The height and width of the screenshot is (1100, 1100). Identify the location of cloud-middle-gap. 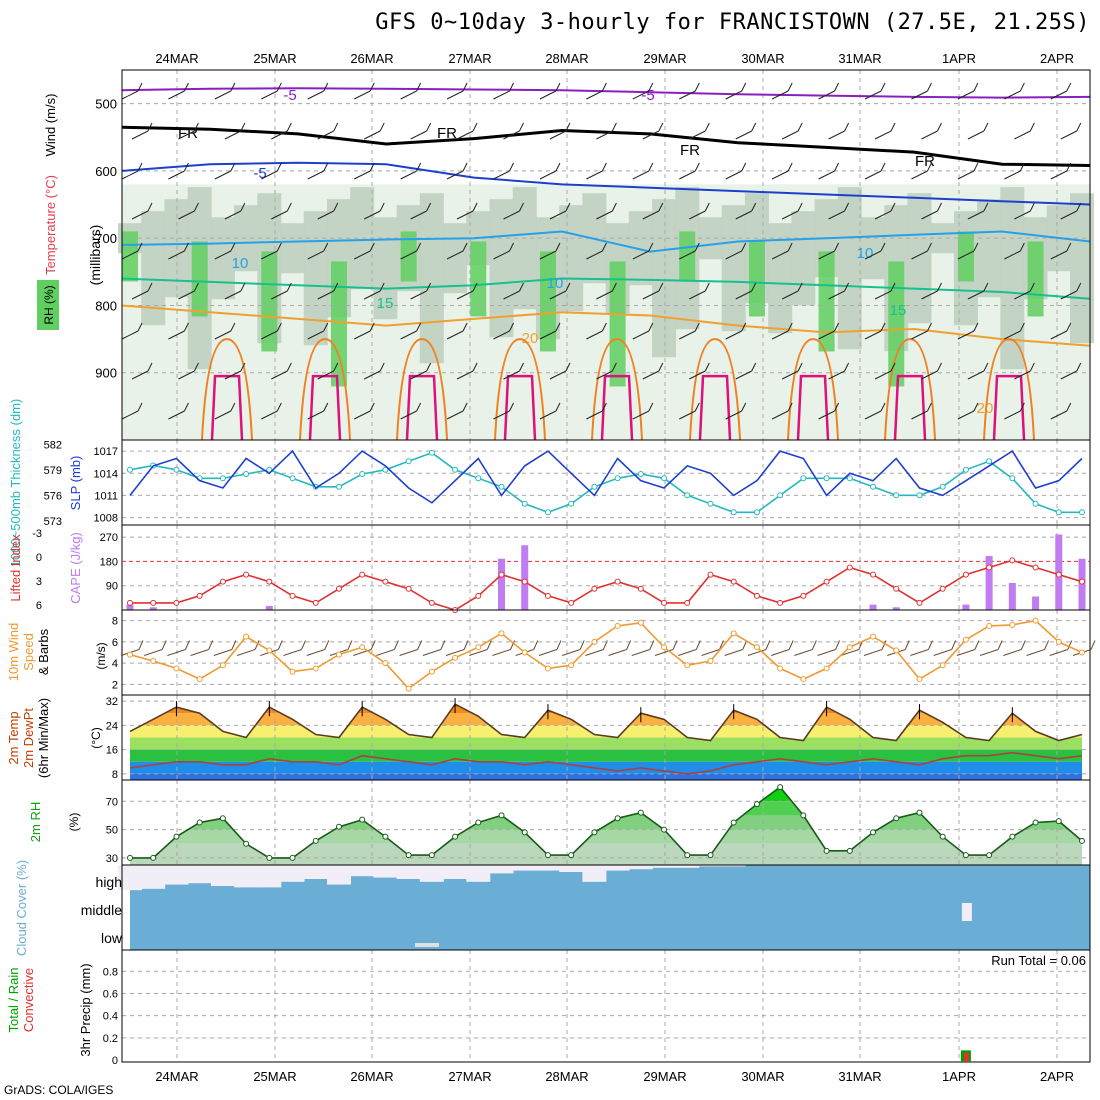
(966, 912).